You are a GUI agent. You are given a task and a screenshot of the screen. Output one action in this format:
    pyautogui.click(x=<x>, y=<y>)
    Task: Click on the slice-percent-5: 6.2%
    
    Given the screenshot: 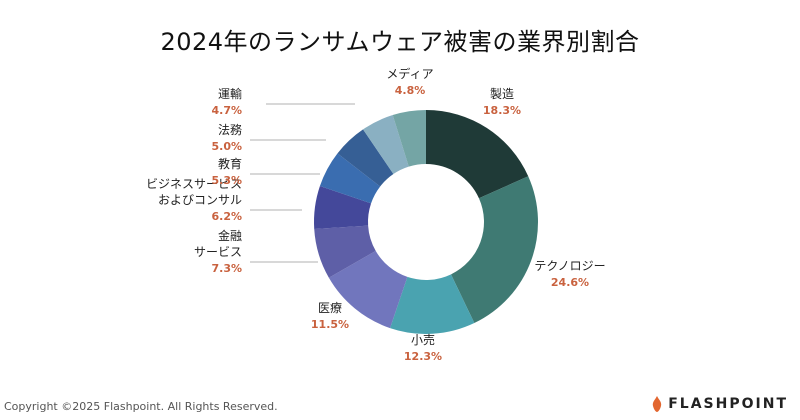 What is the action you would take?
    pyautogui.click(x=226, y=216)
    